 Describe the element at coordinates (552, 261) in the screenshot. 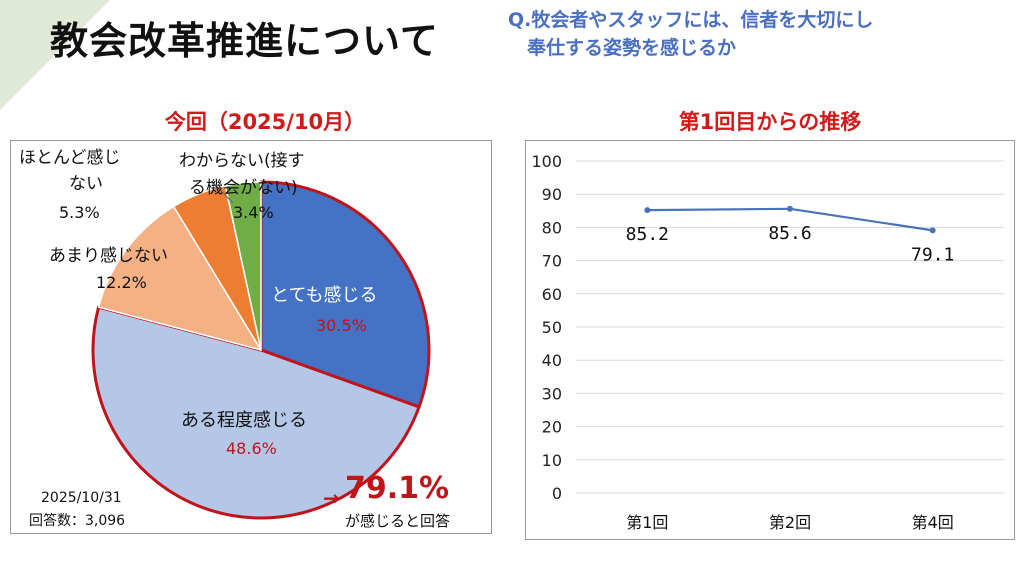

I see `y-tick-label: 70` at that location.